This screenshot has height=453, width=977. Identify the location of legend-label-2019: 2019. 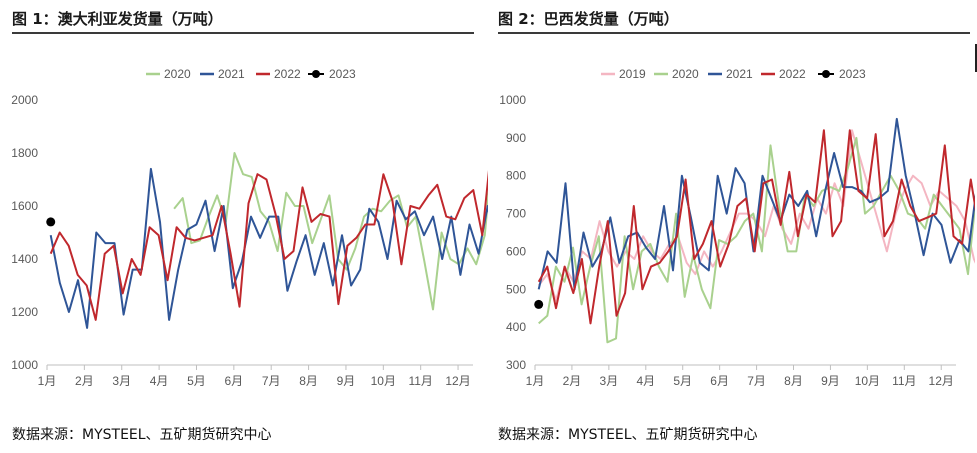
(632, 74).